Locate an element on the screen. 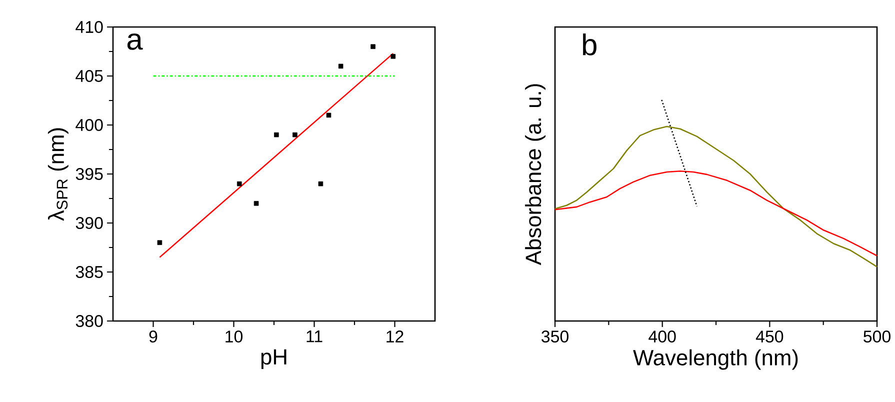 This screenshot has height=402, width=895. x-tick-label: 400 is located at coordinates (662, 336).